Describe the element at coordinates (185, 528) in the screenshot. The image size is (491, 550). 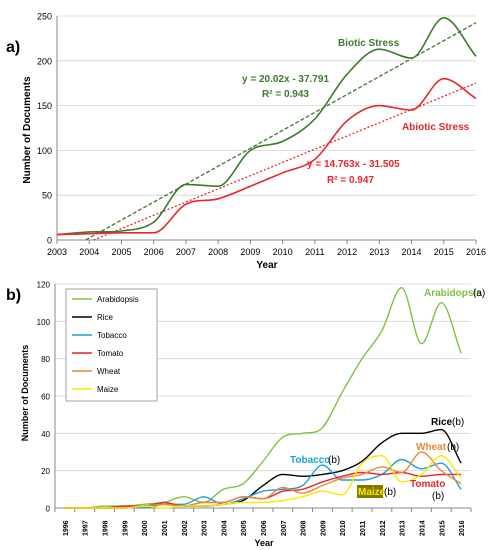
I see `panel-b-x-tick-label: 2002` at that location.